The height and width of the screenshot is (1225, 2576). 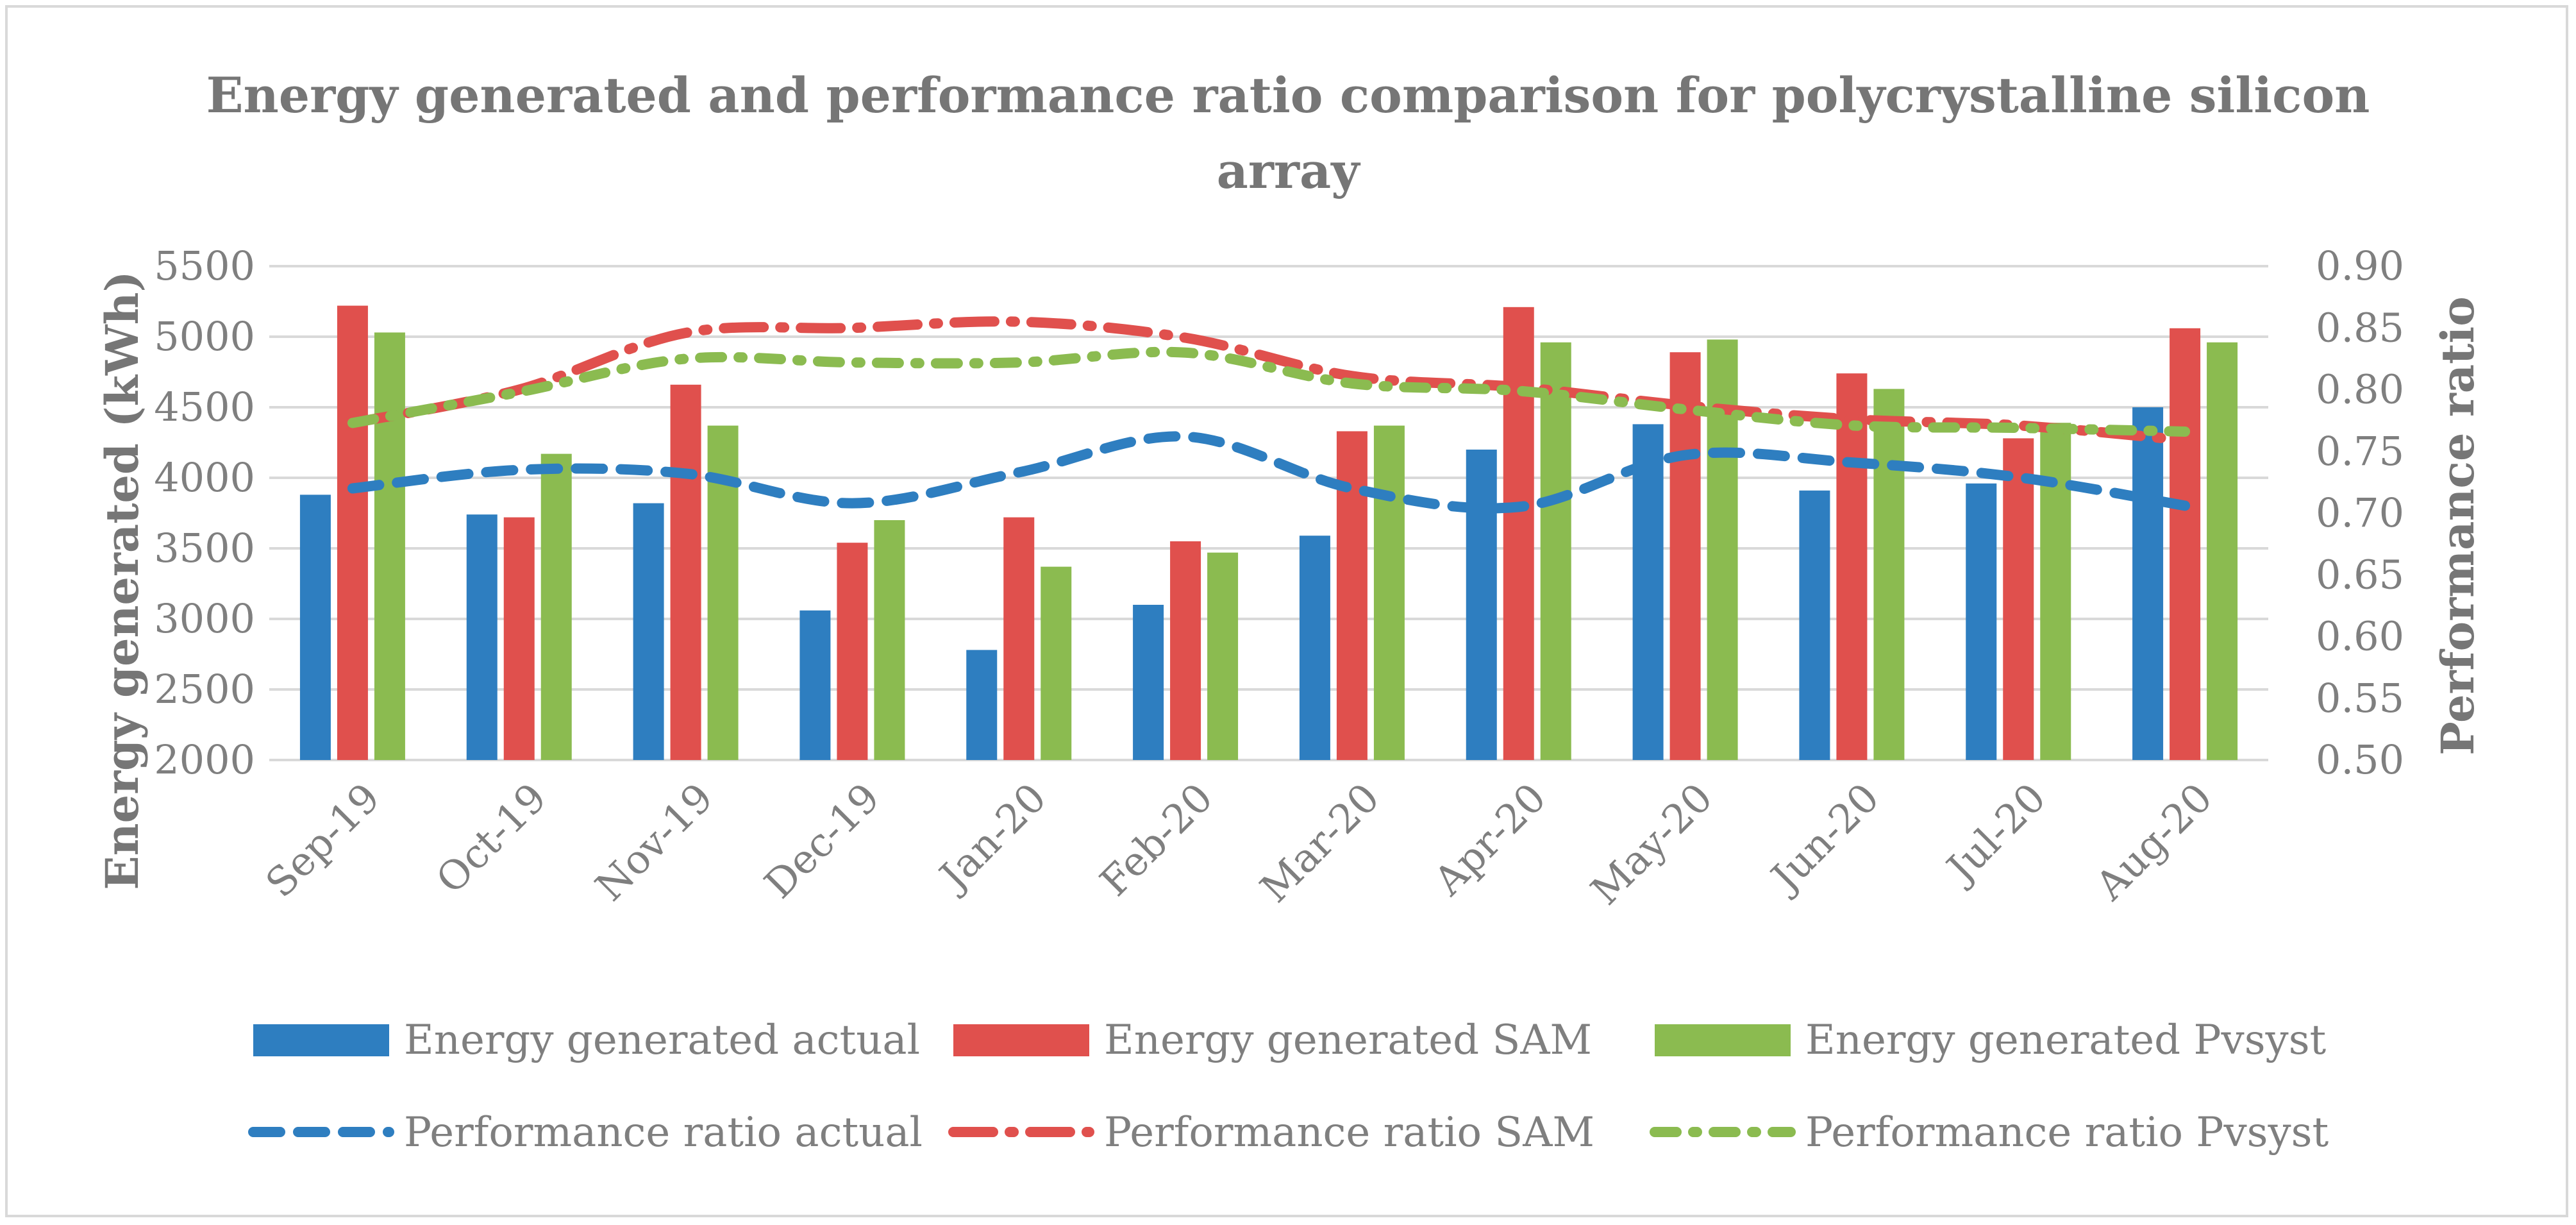 What do you see at coordinates (1288, 170) in the screenshot?
I see `chart-title-line-2: array` at bounding box center [1288, 170].